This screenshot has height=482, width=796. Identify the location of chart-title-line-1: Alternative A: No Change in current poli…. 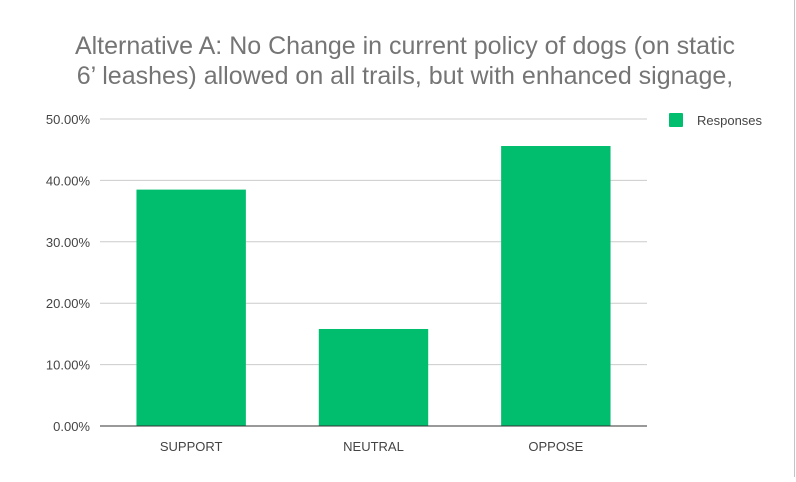
(405, 46).